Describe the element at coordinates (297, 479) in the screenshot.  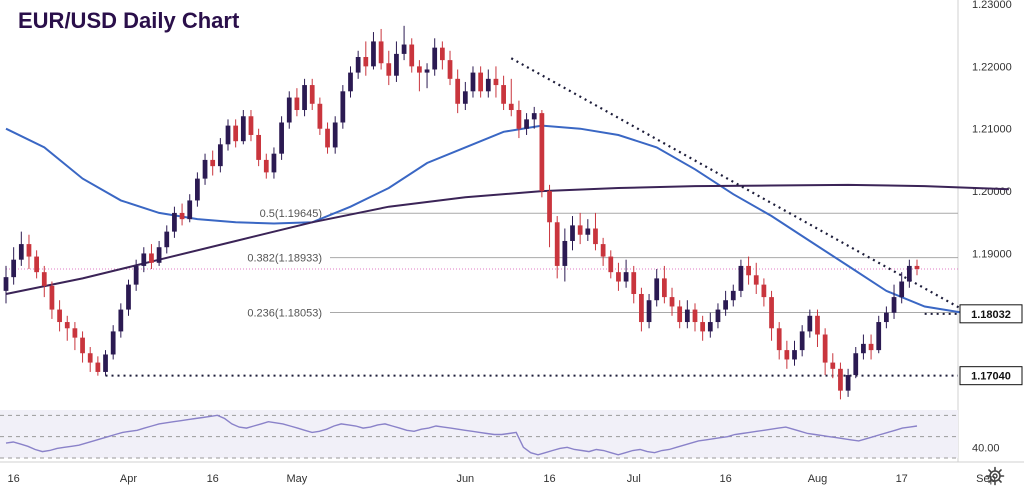
I see `x-tick-label: May` at that location.